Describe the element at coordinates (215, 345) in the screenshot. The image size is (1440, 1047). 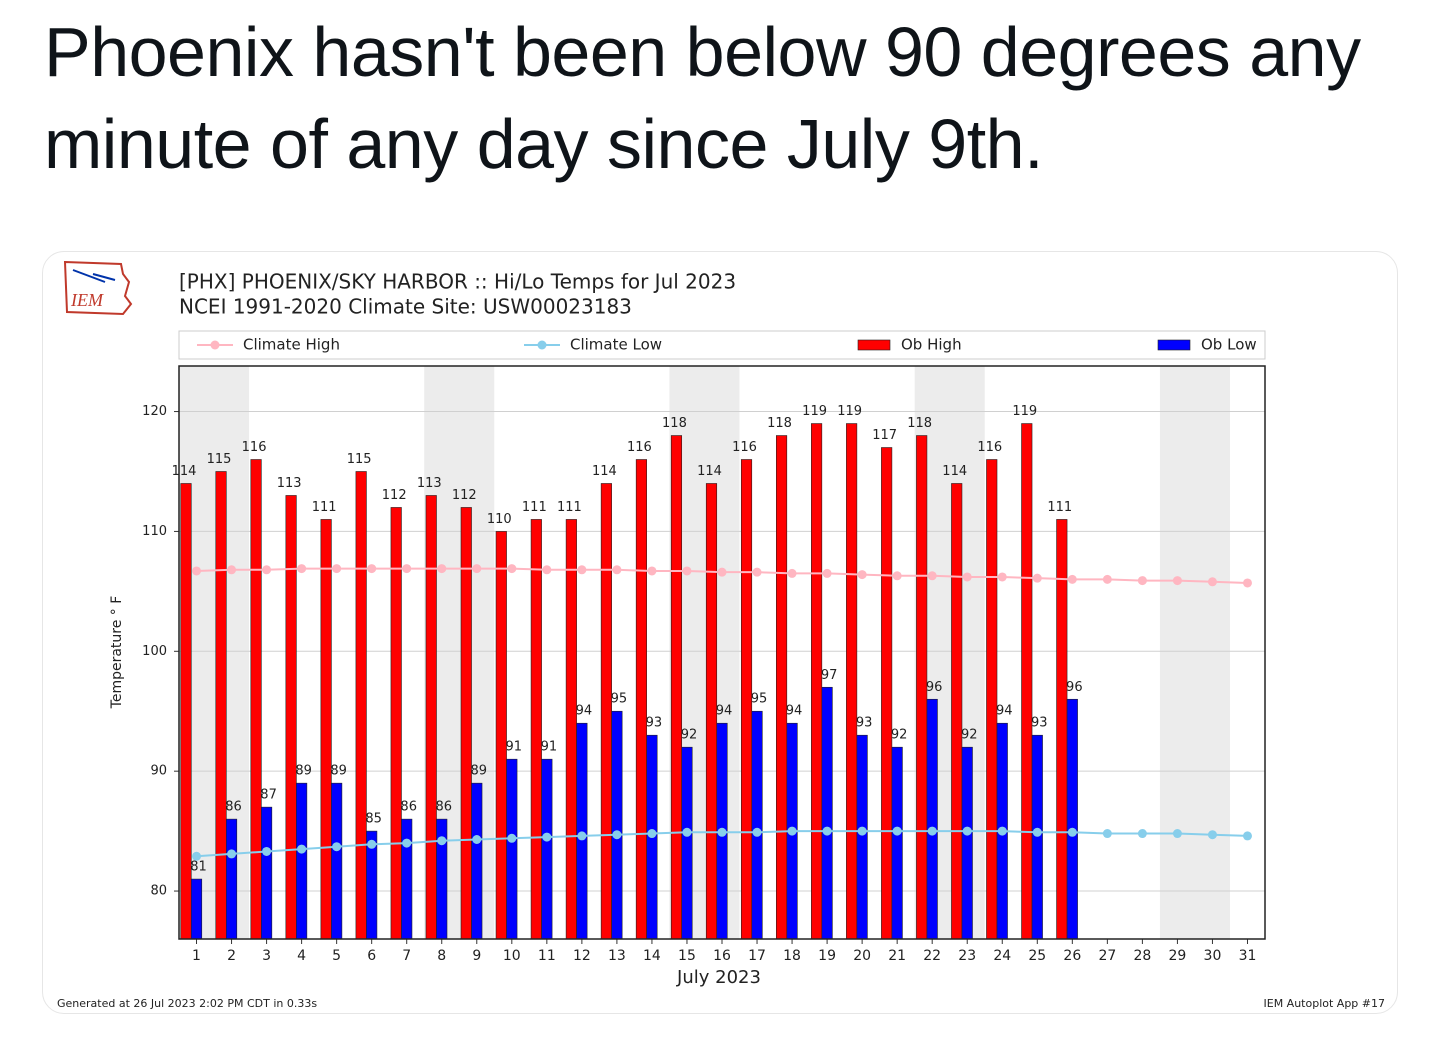
I see `legend-marker` at that location.